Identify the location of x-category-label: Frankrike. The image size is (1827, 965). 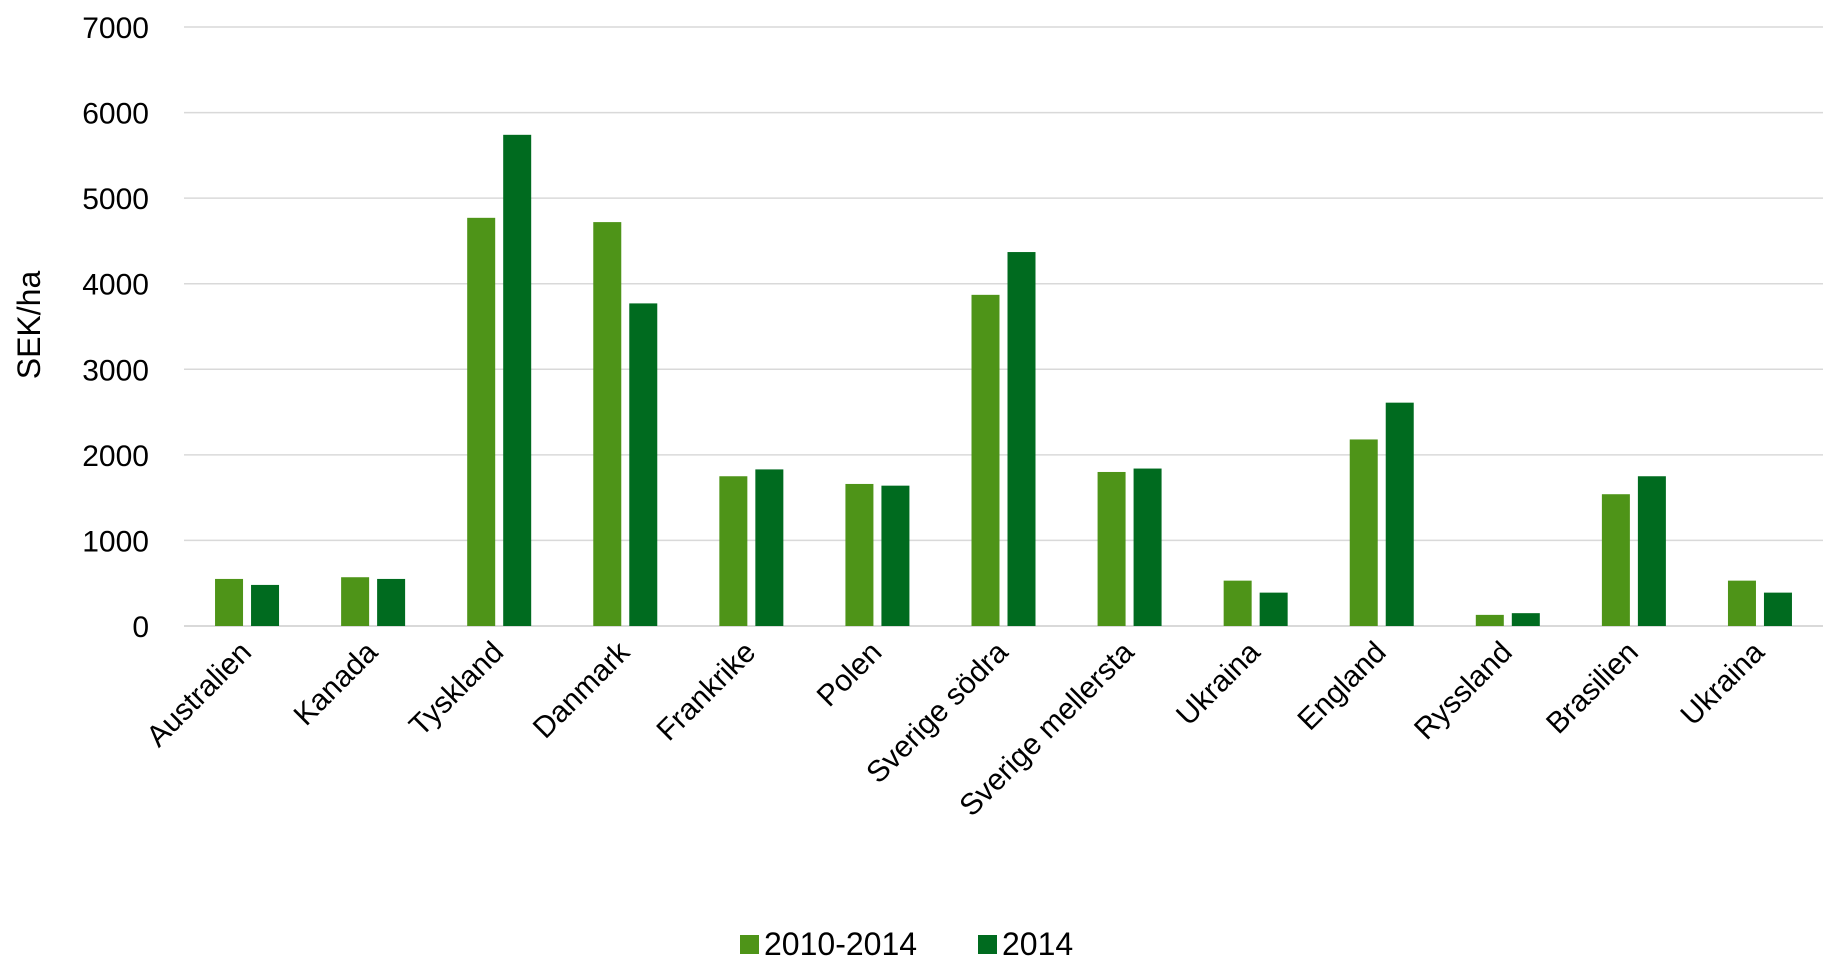
(707, 692).